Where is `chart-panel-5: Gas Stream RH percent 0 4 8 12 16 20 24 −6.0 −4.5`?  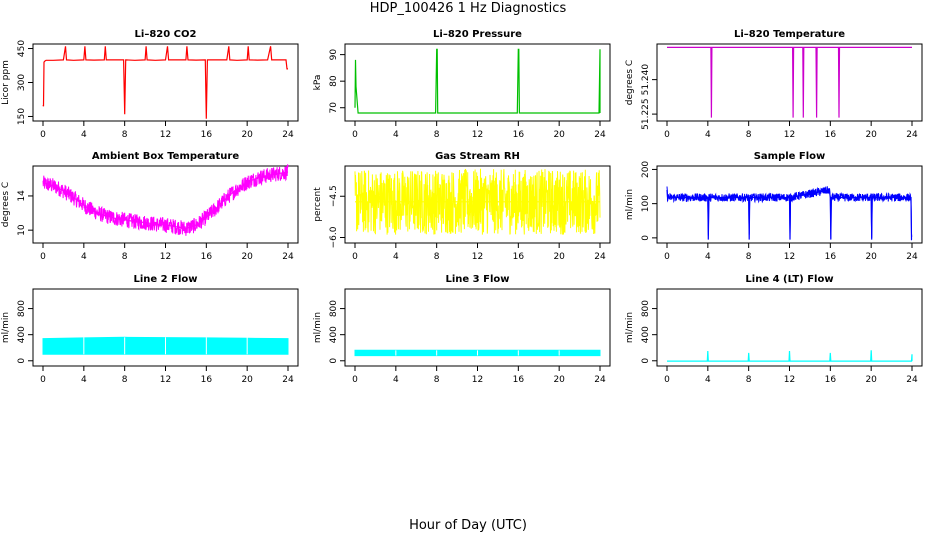 chart-panel-5: Gas Stream RH percent 0 4 8 12 16 20 24 −6.0 −4.5 is located at coordinates (462, 206).